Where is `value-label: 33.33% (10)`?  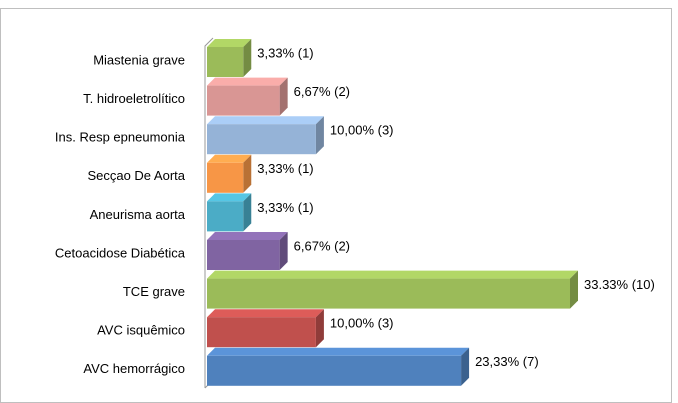
value-label: 33.33% (10) is located at coordinates (619, 284).